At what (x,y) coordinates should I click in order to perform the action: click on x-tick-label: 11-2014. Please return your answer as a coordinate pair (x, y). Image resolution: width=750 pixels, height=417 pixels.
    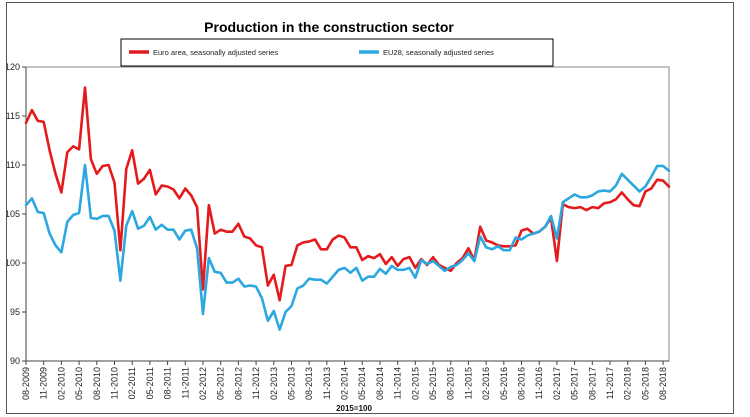
    Looking at the image, I should click on (398, 383).